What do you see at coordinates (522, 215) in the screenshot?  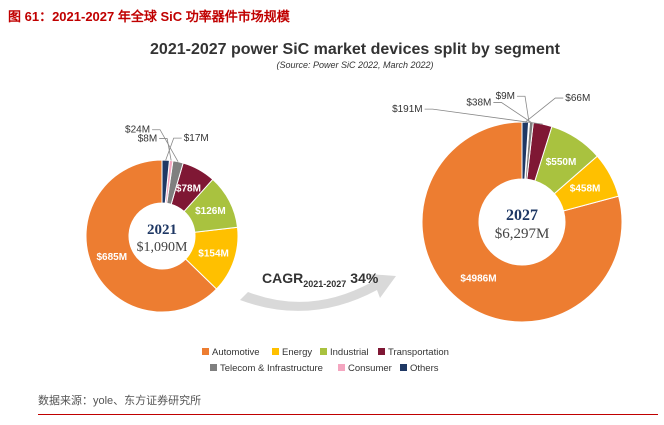 I see `center-year: 2027` at bounding box center [522, 215].